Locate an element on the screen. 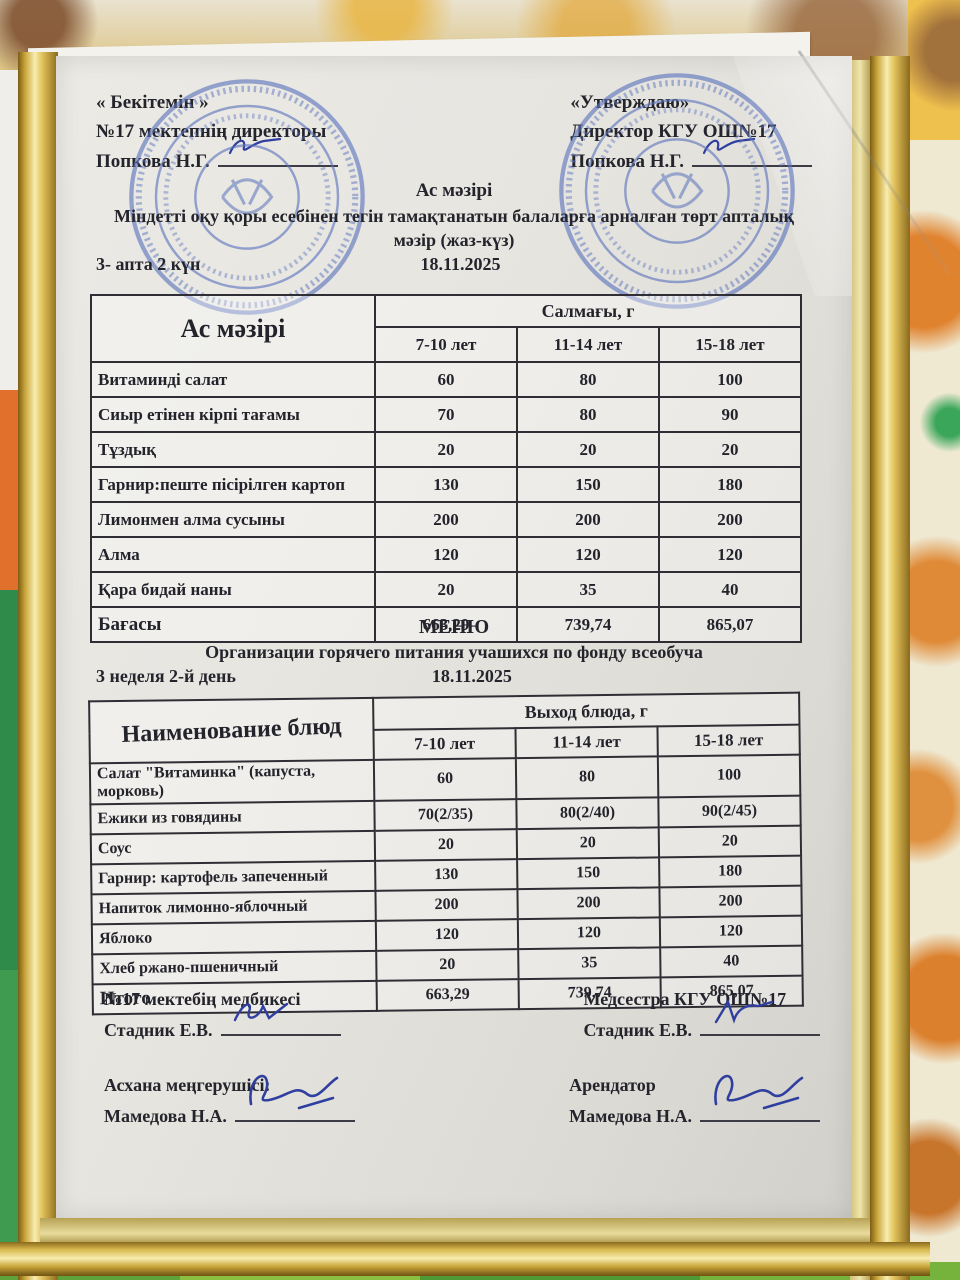  approval-left-quote: « Бекітемін » is located at coordinates (152, 102).